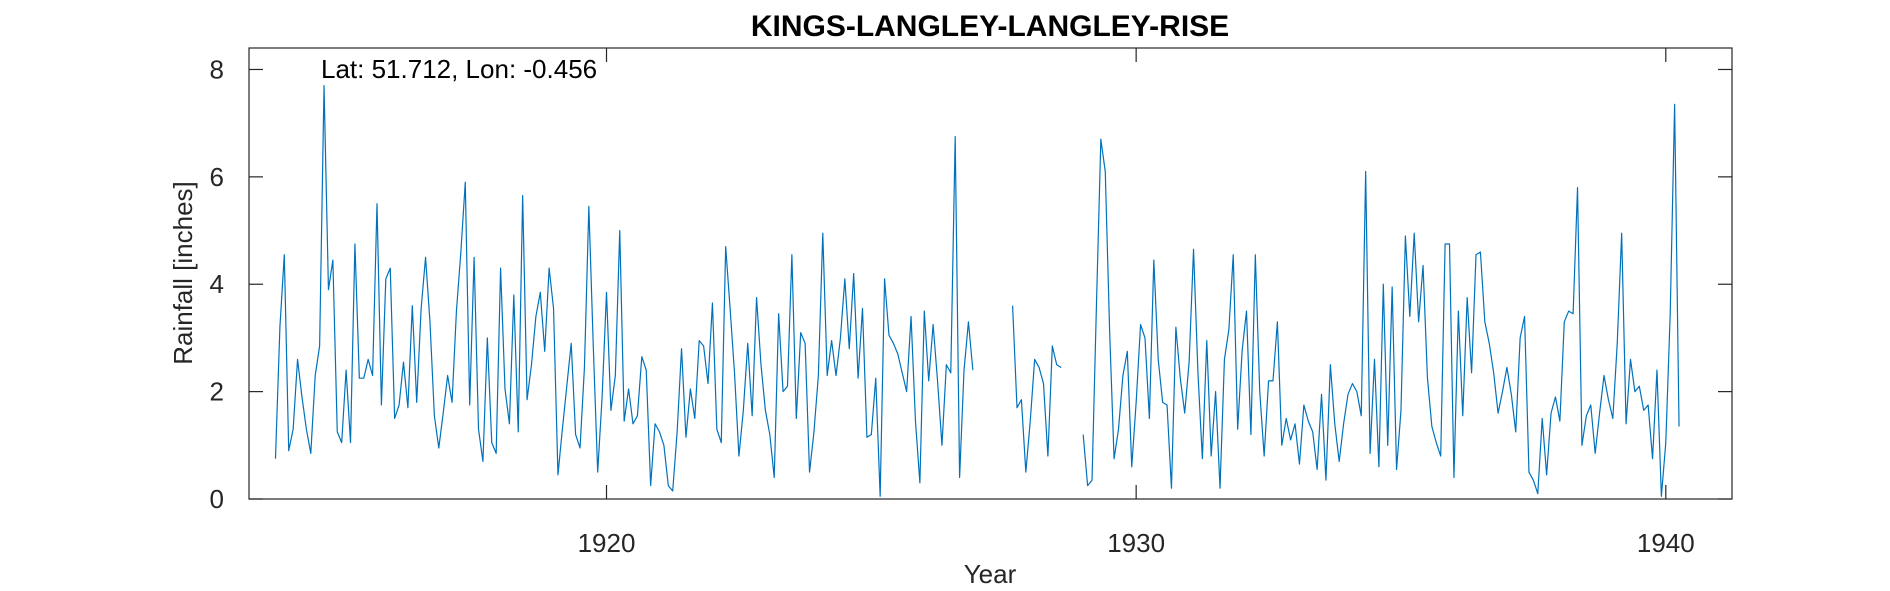 The width and height of the screenshot is (1890, 591). I want to click on y-tick-label: 2, so click(217, 392).